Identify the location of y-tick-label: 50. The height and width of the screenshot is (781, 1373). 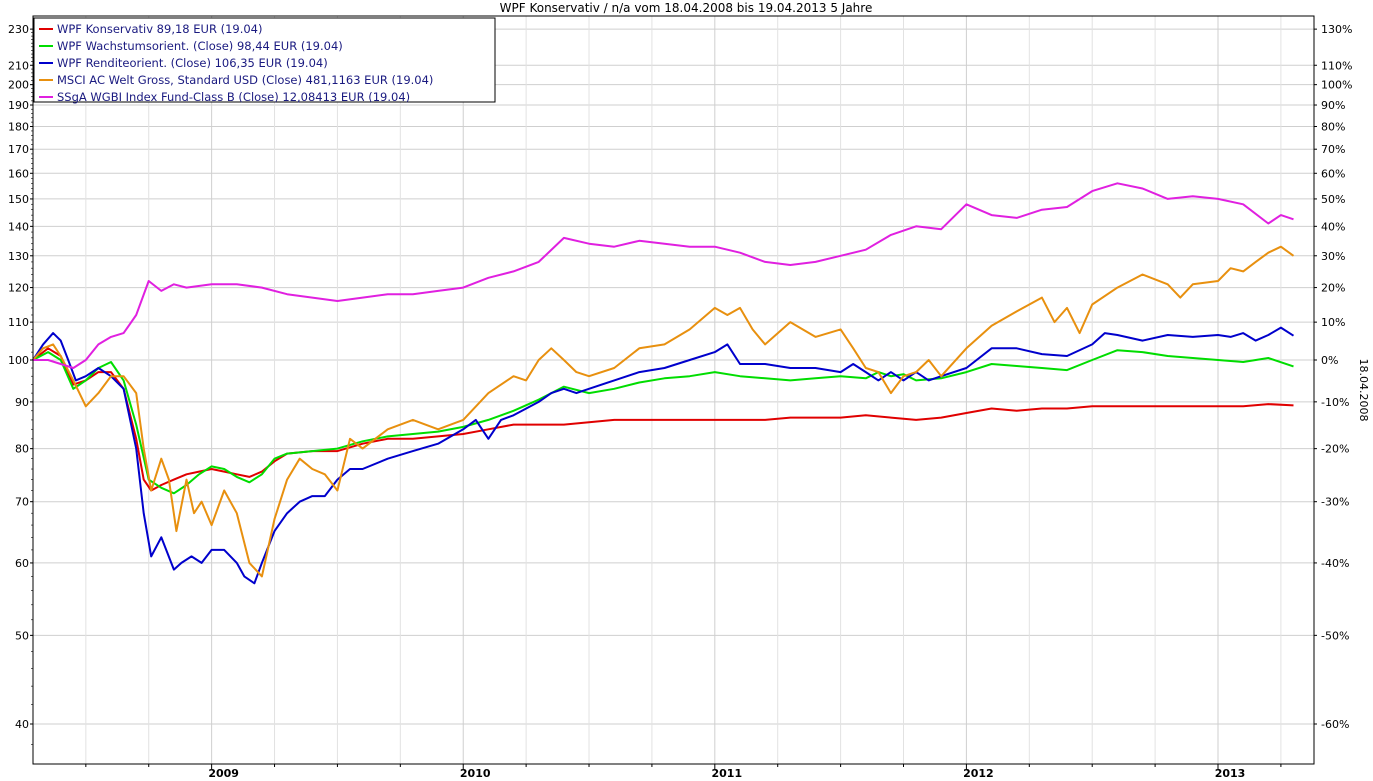
(22, 635).